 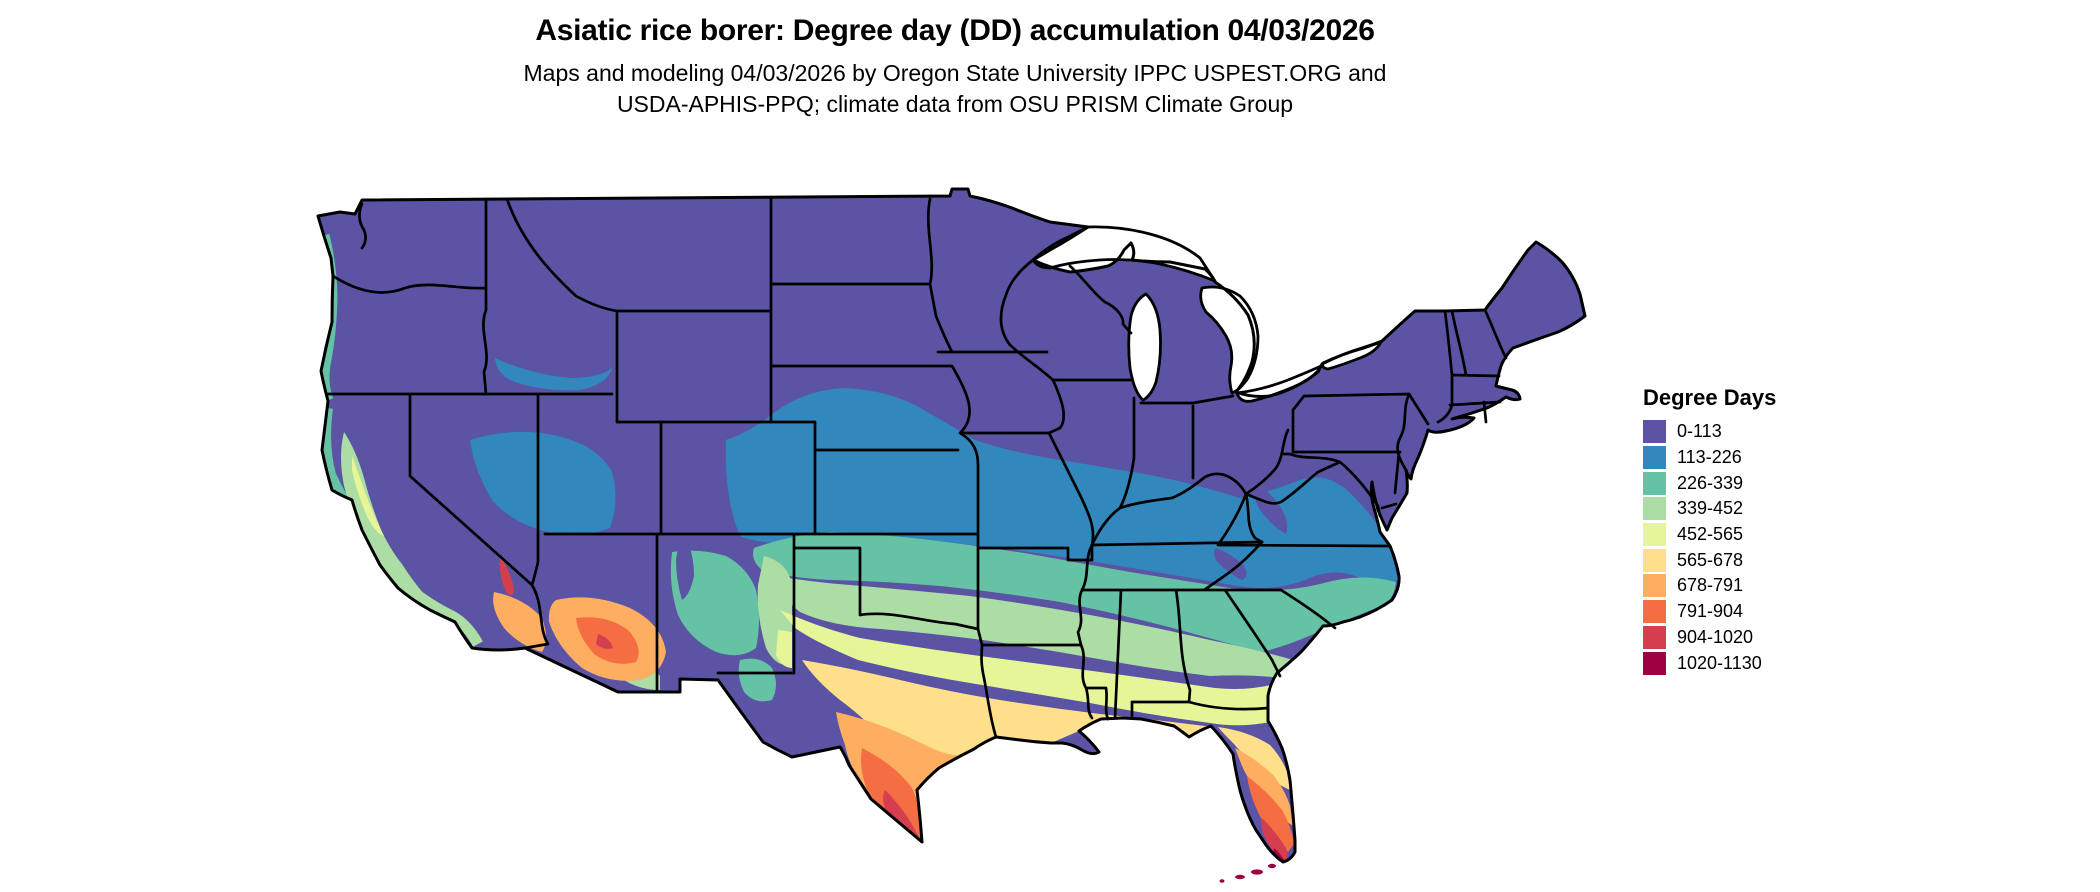 I want to click on legend-row: 565-678, so click(x=1743, y=560).